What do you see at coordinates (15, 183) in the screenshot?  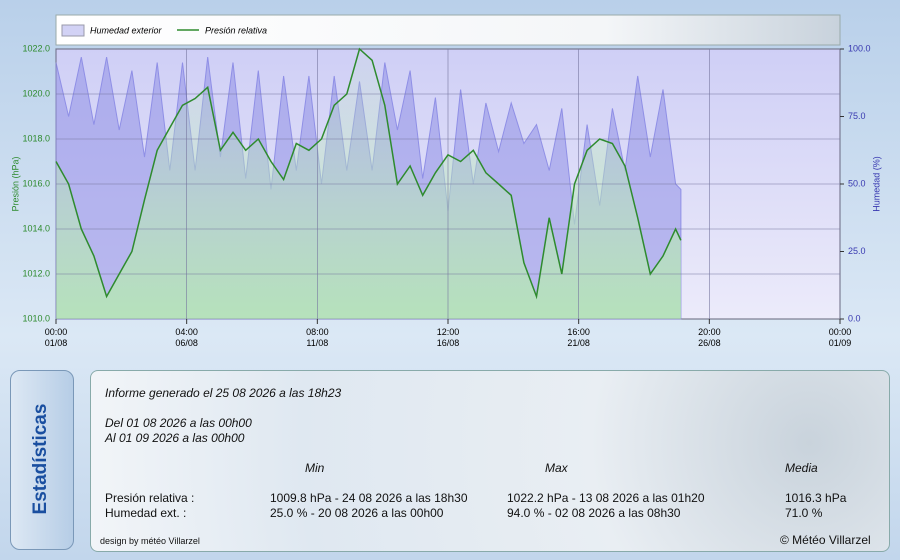 I see `y-axis-title: Presión (hPa)` at bounding box center [15, 183].